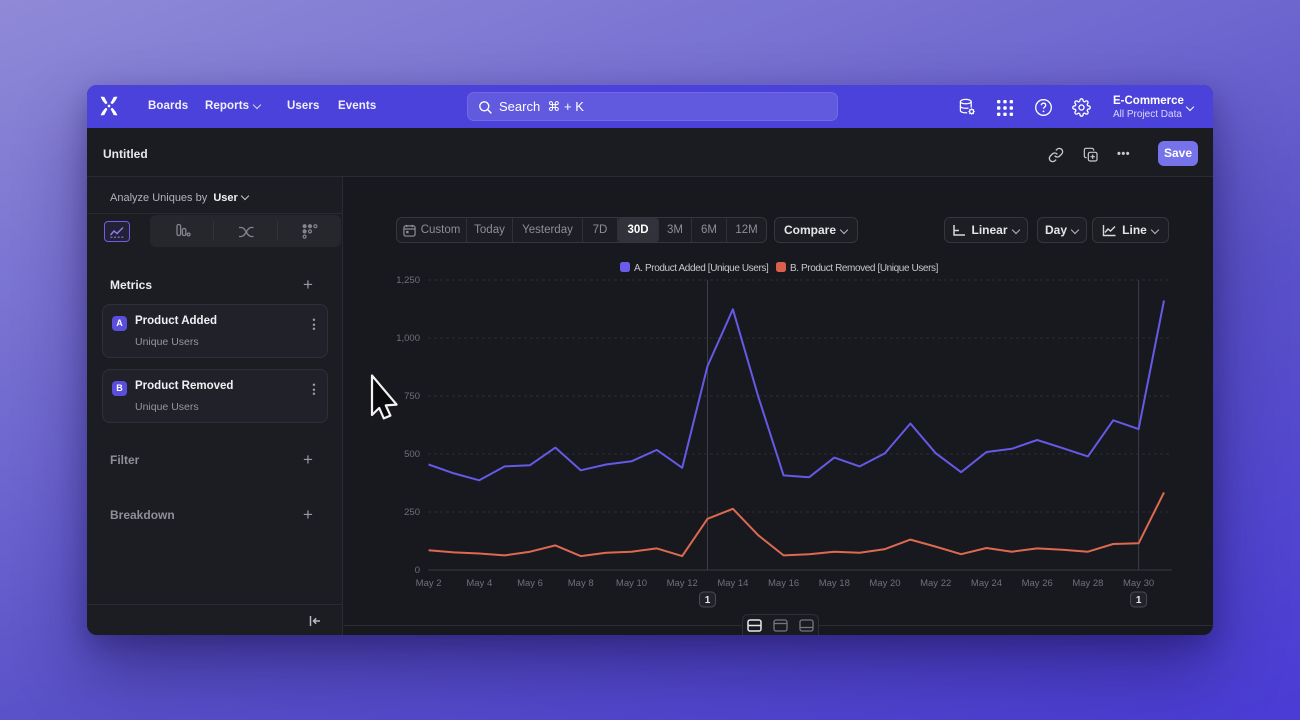  Describe the element at coordinates (864, 268) in the screenshot. I see `svg-text:B. Product Removed [Unique Use: B. Product Removed [Unique Users]` at that location.